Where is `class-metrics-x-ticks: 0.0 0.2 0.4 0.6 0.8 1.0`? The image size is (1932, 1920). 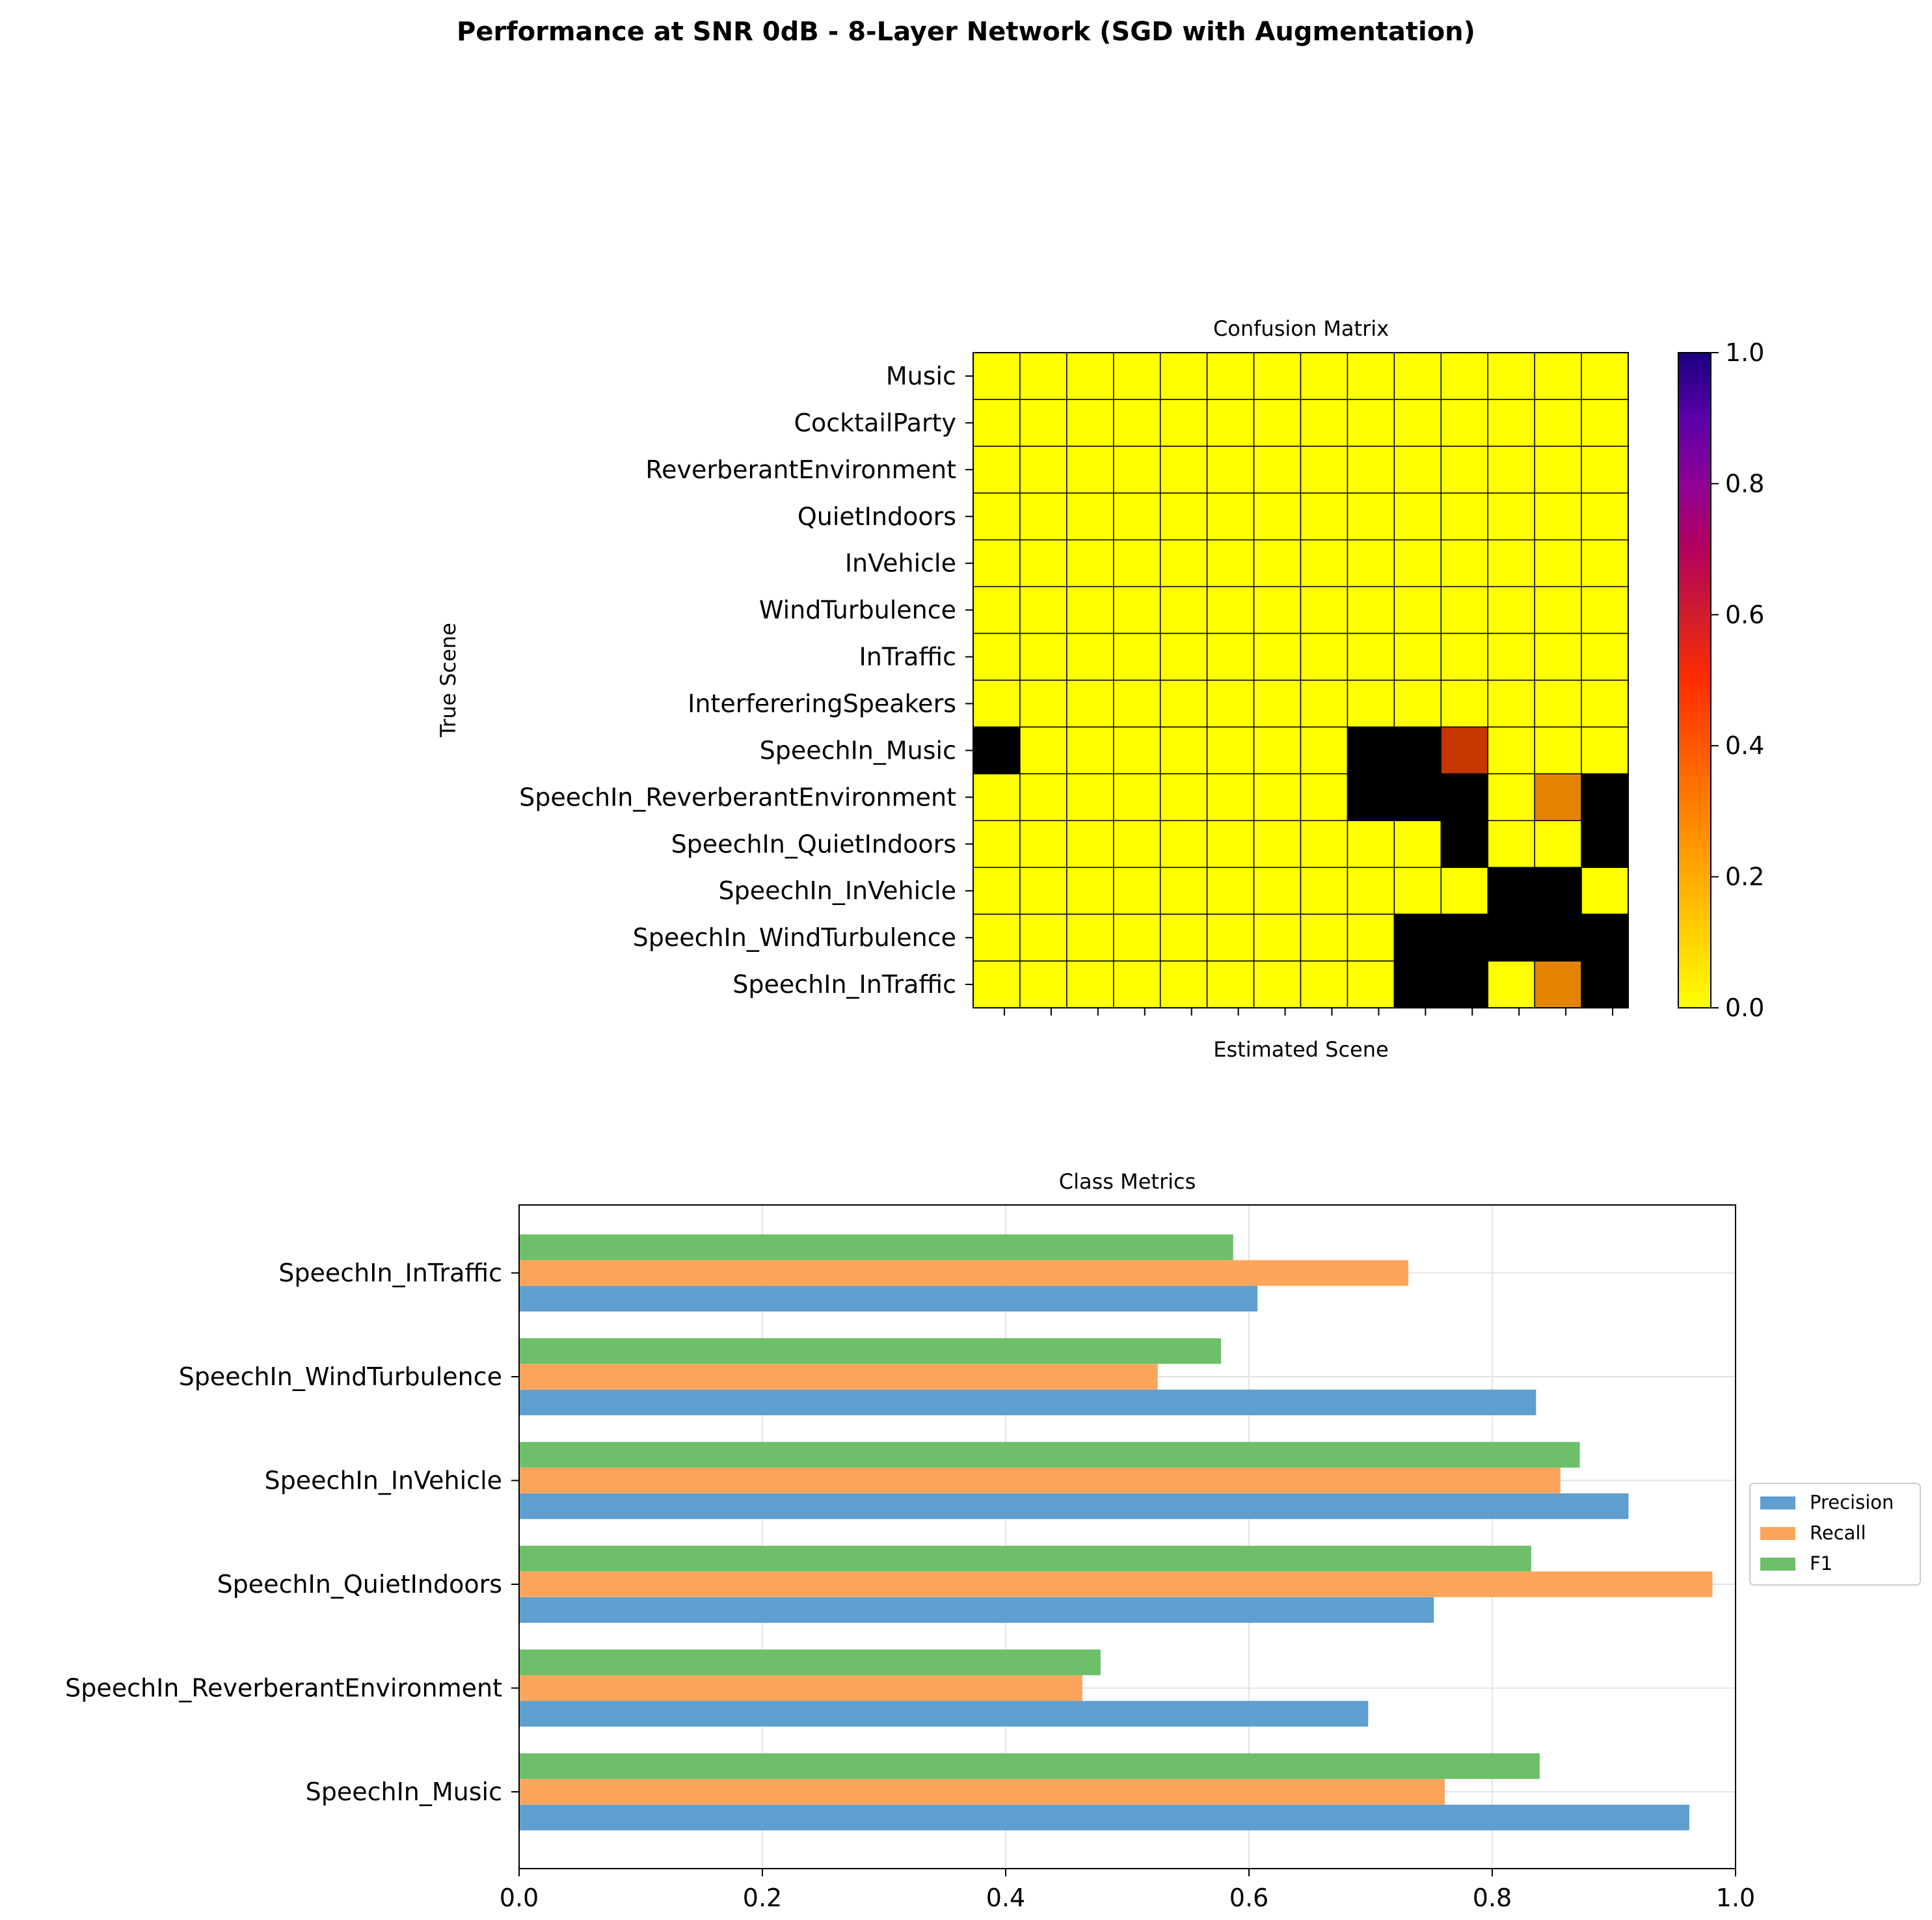 class-metrics-x-ticks: 0.0 0.2 0.4 0.6 0.8 1.0 is located at coordinates (1127, 1890).